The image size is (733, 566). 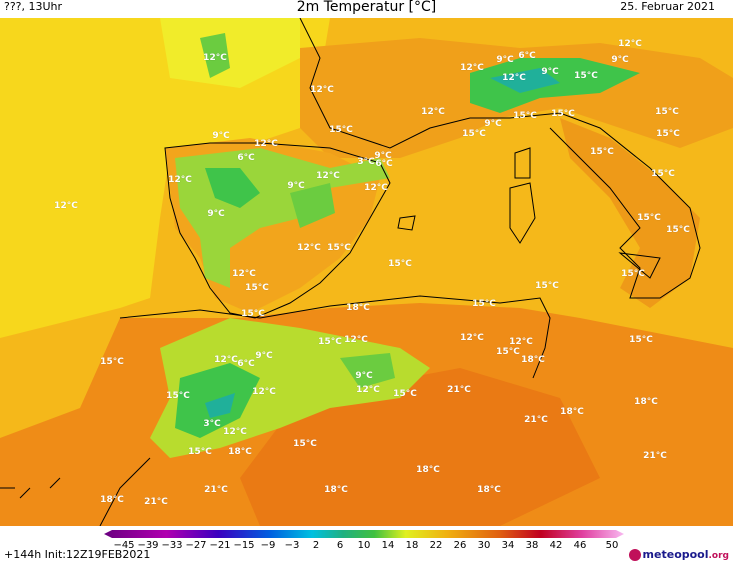 I want to click on meteopool-logo: meteopool.org, so click(x=678, y=554).